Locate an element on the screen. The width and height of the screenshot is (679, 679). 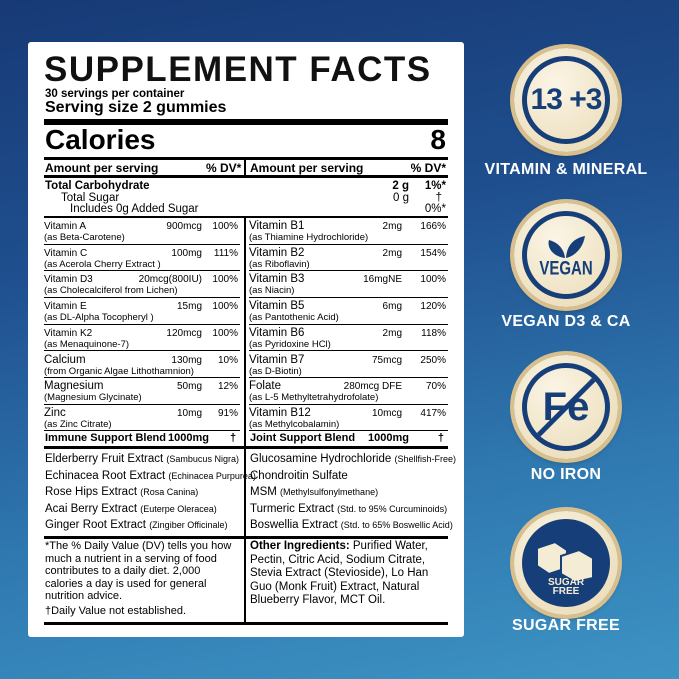
nutrient-amount: 10mcg is located at coordinates (386, 413).